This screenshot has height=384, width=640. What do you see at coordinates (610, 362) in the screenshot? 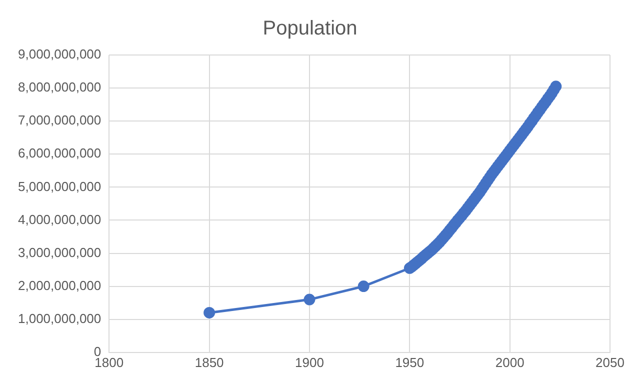
I see `x-tick-label: 2050` at bounding box center [610, 362].